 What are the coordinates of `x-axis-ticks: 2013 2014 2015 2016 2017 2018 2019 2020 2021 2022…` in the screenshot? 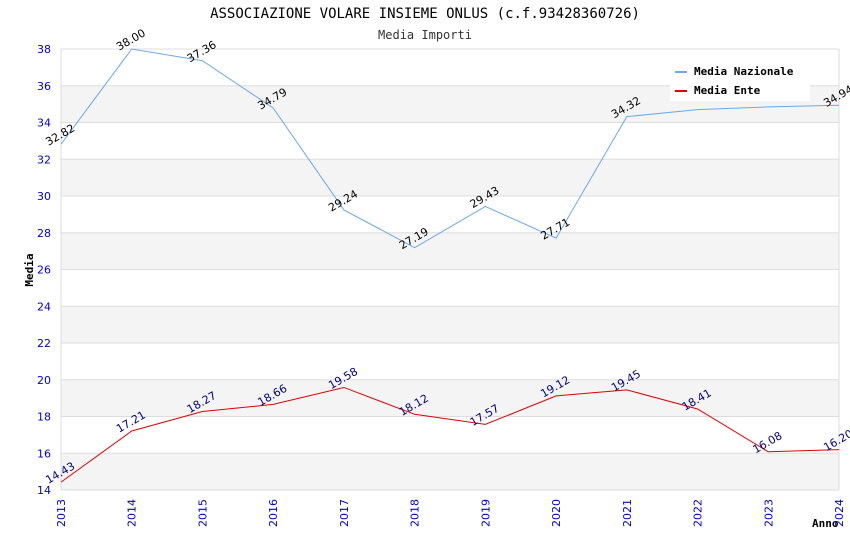 It's located at (450, 513).